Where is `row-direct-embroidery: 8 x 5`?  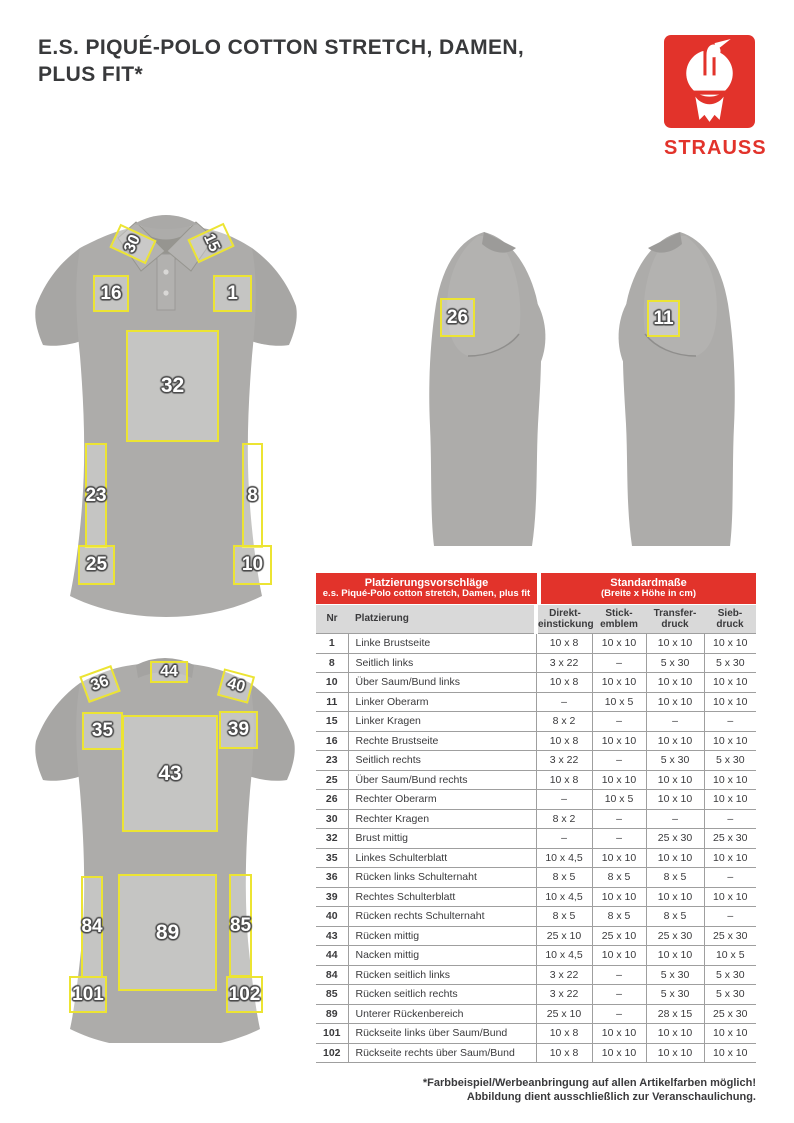
row-direct-embroidery: 8 x 5 is located at coordinates (563, 877).